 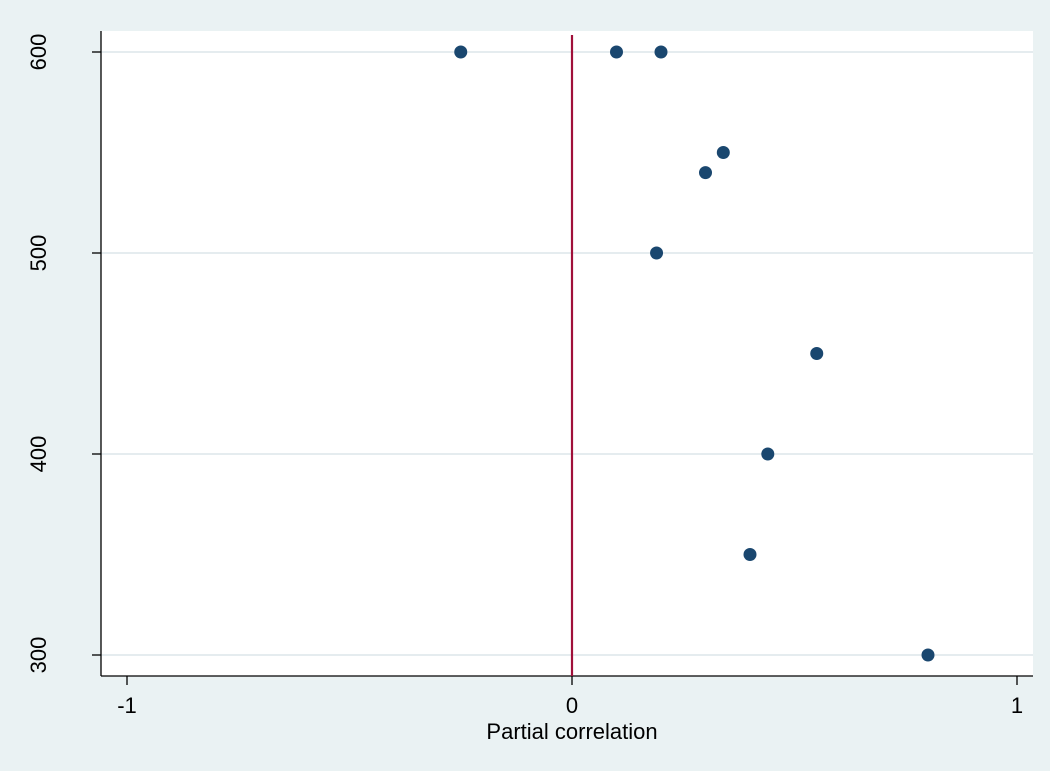 I want to click on y-tick-label: 400, so click(x=38, y=454).